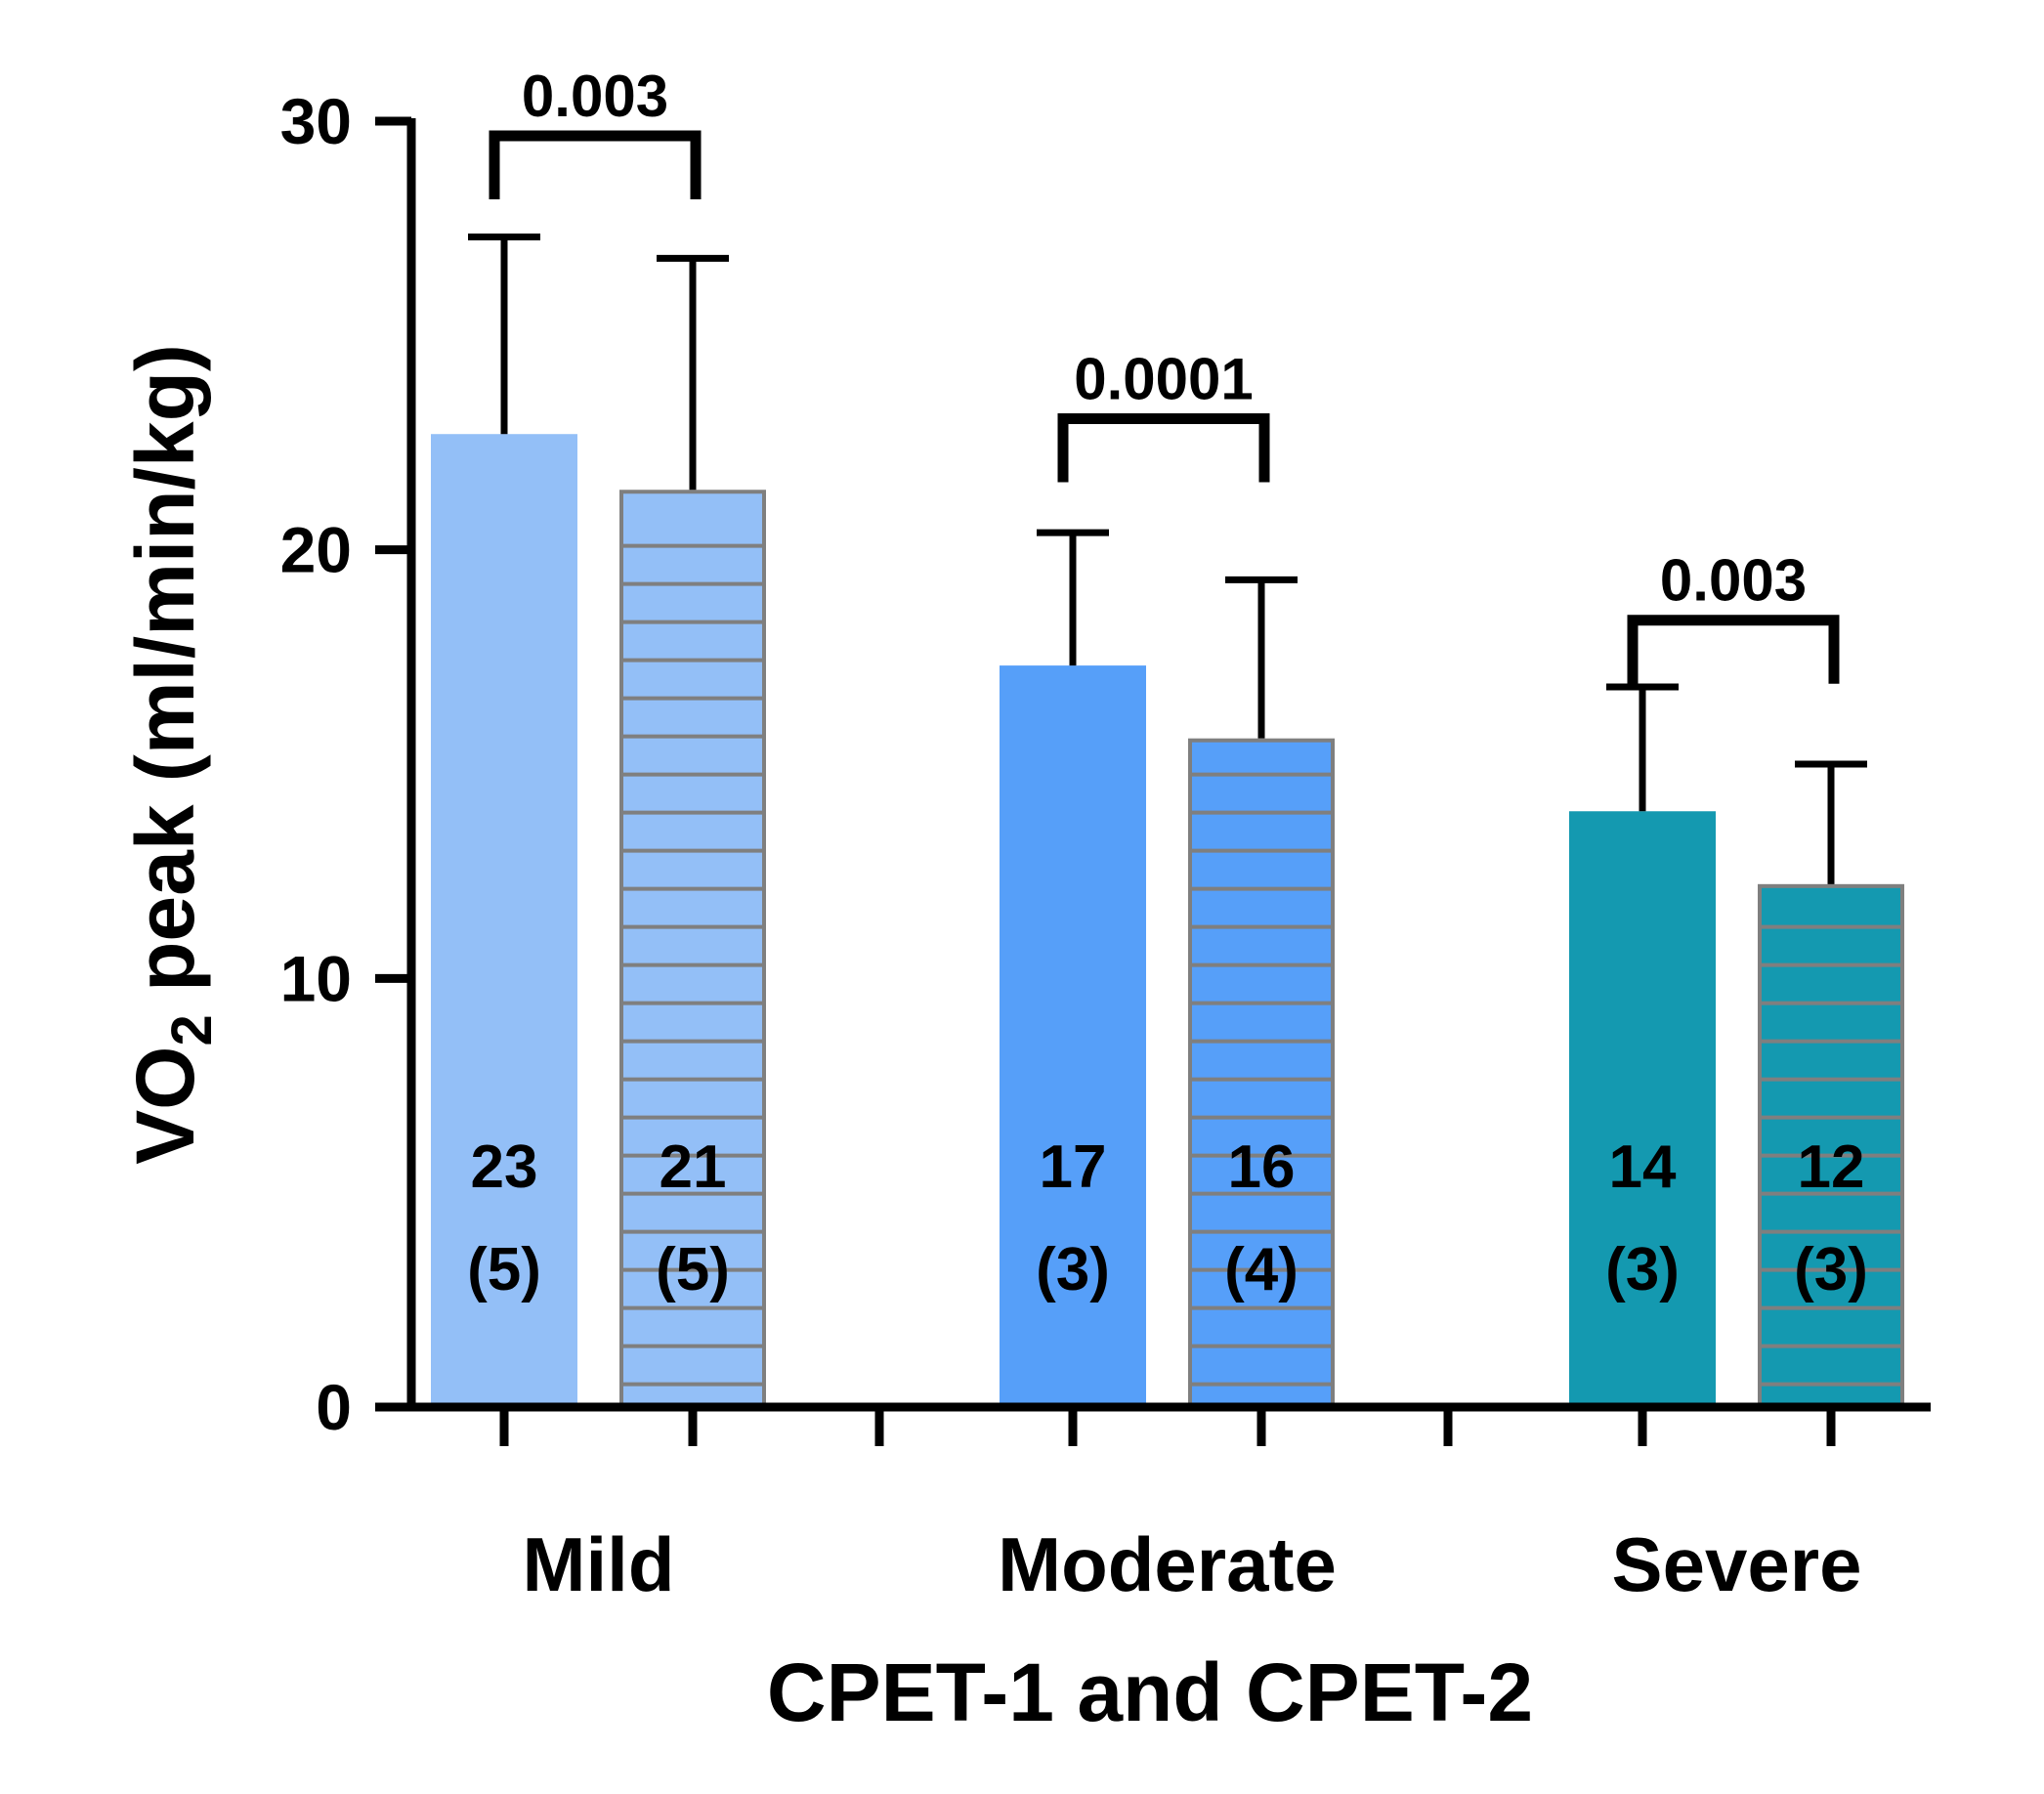  I want to click on category-label-severe: Severe, so click(1737, 1564).